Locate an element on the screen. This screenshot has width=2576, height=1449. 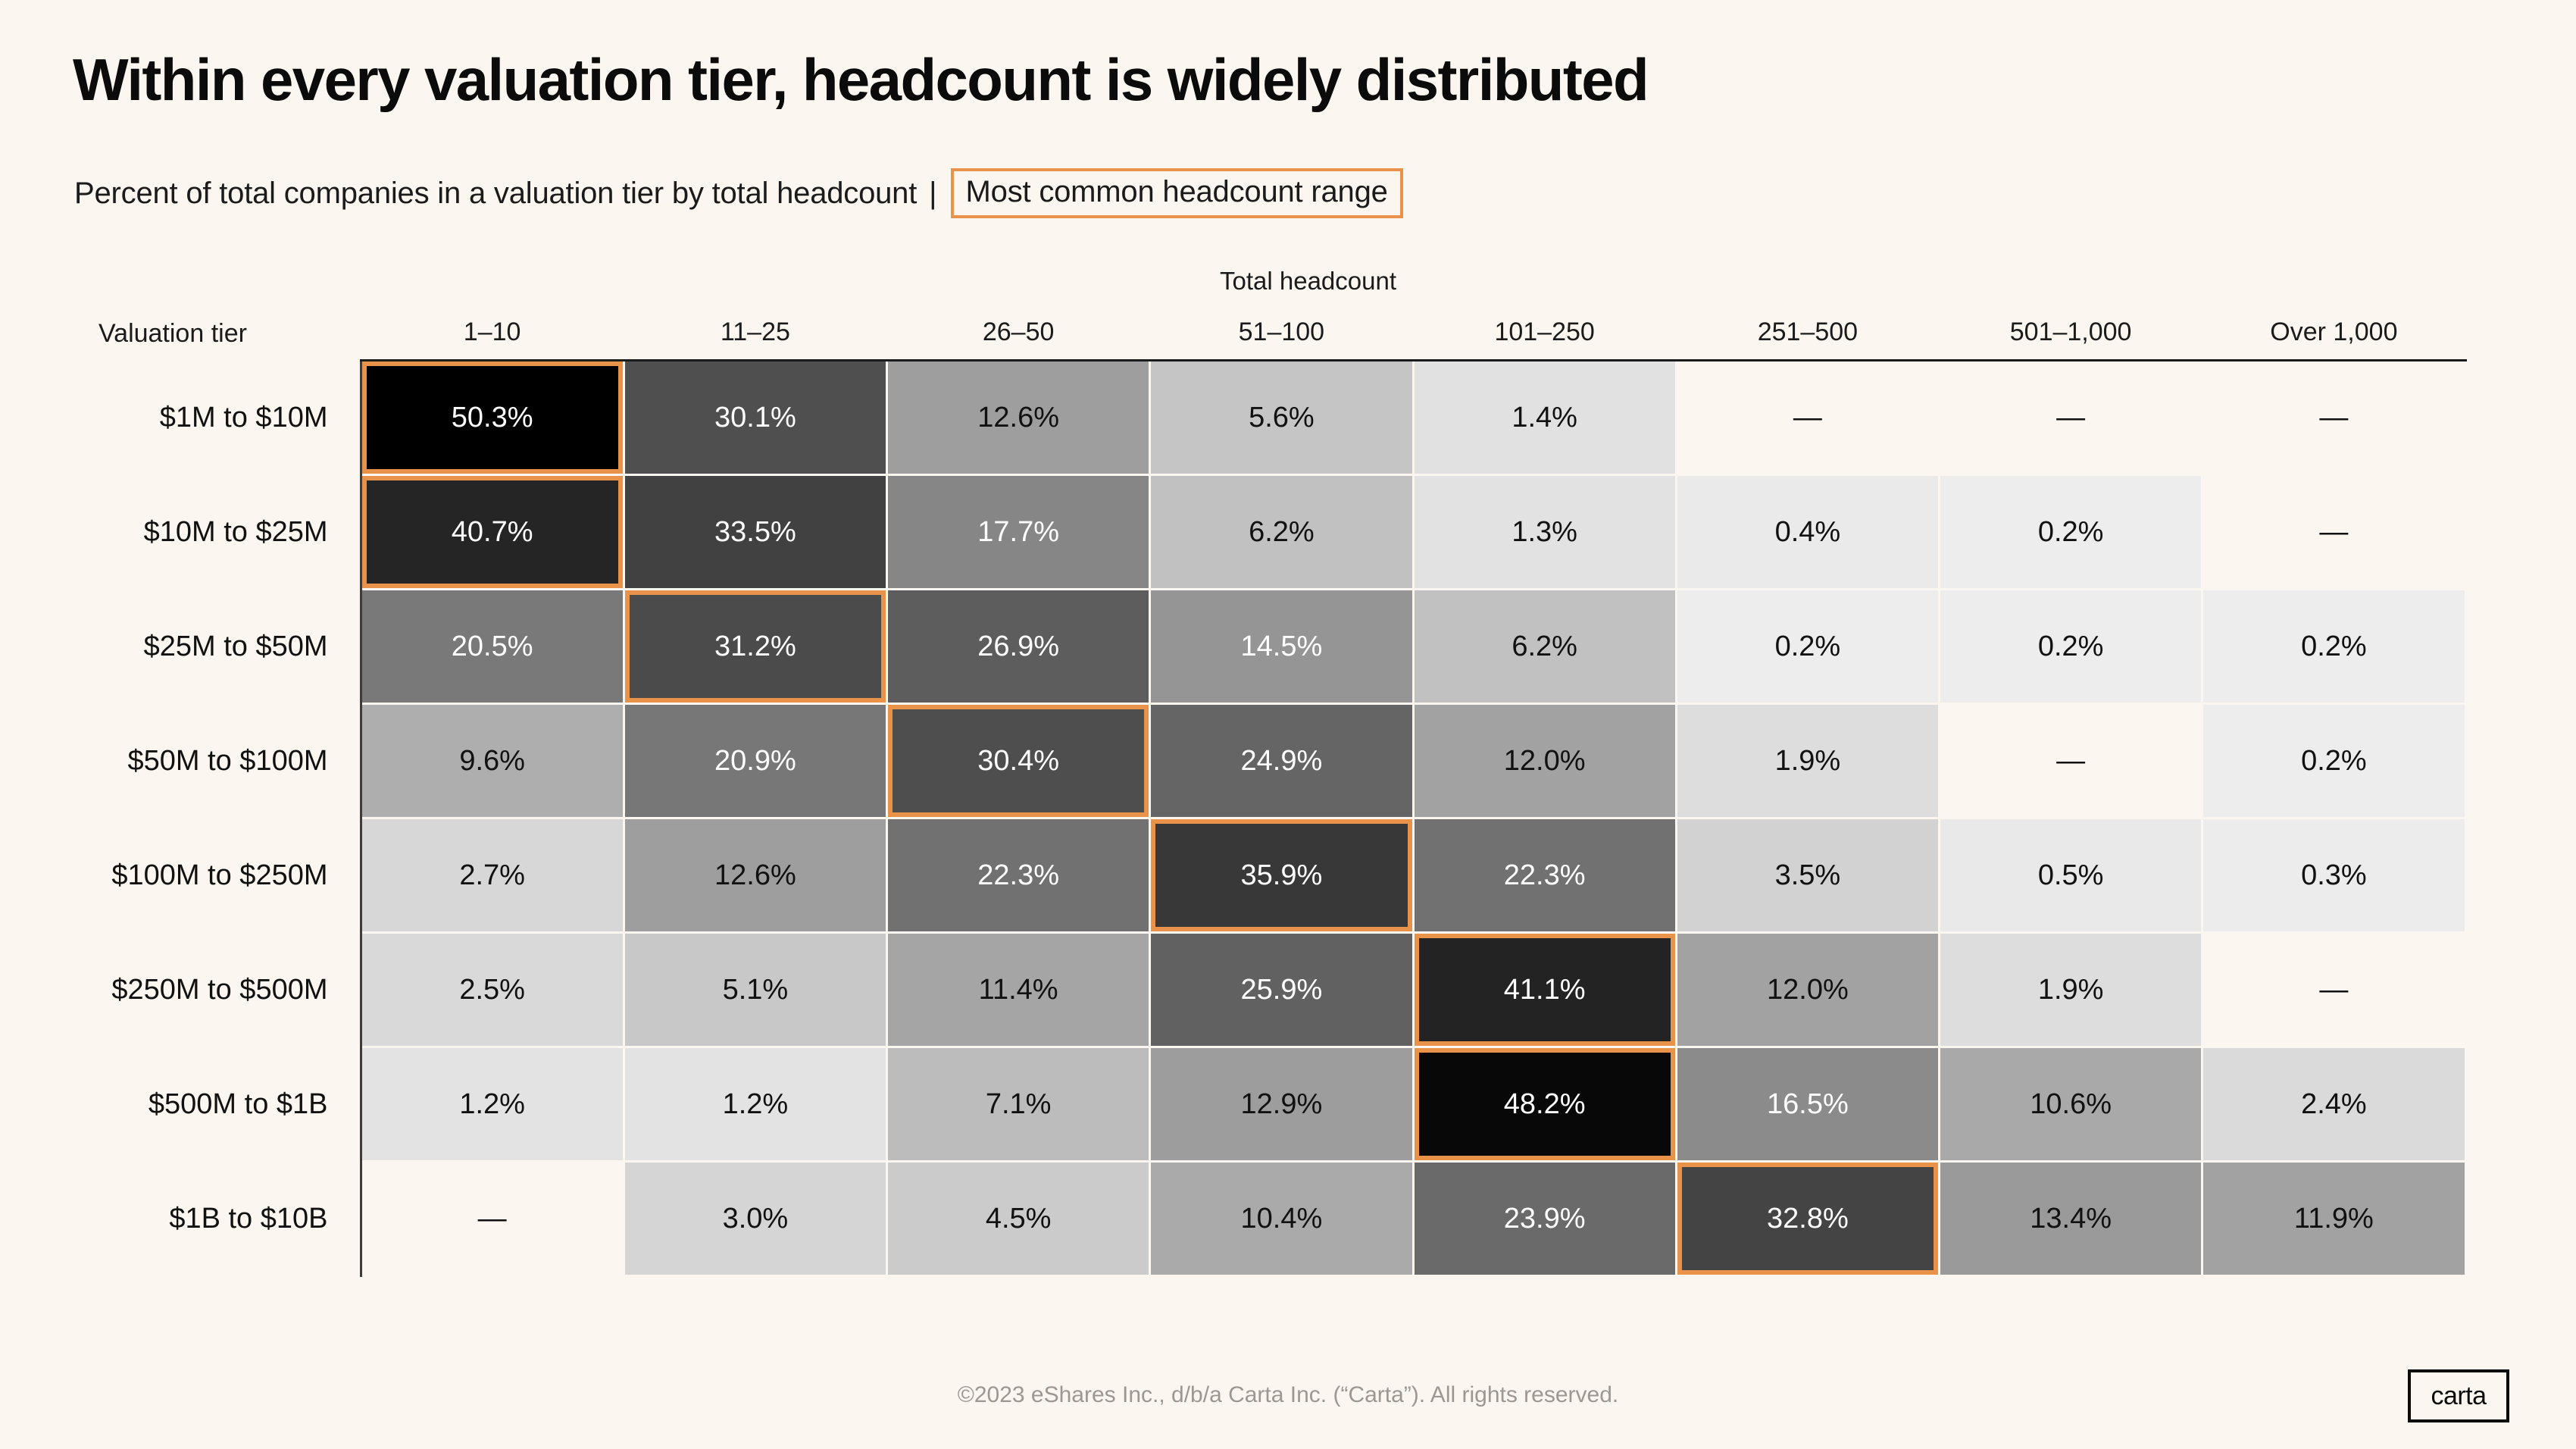
heatmap-cell-r5-c8: 0.3% is located at coordinates (2334, 875).